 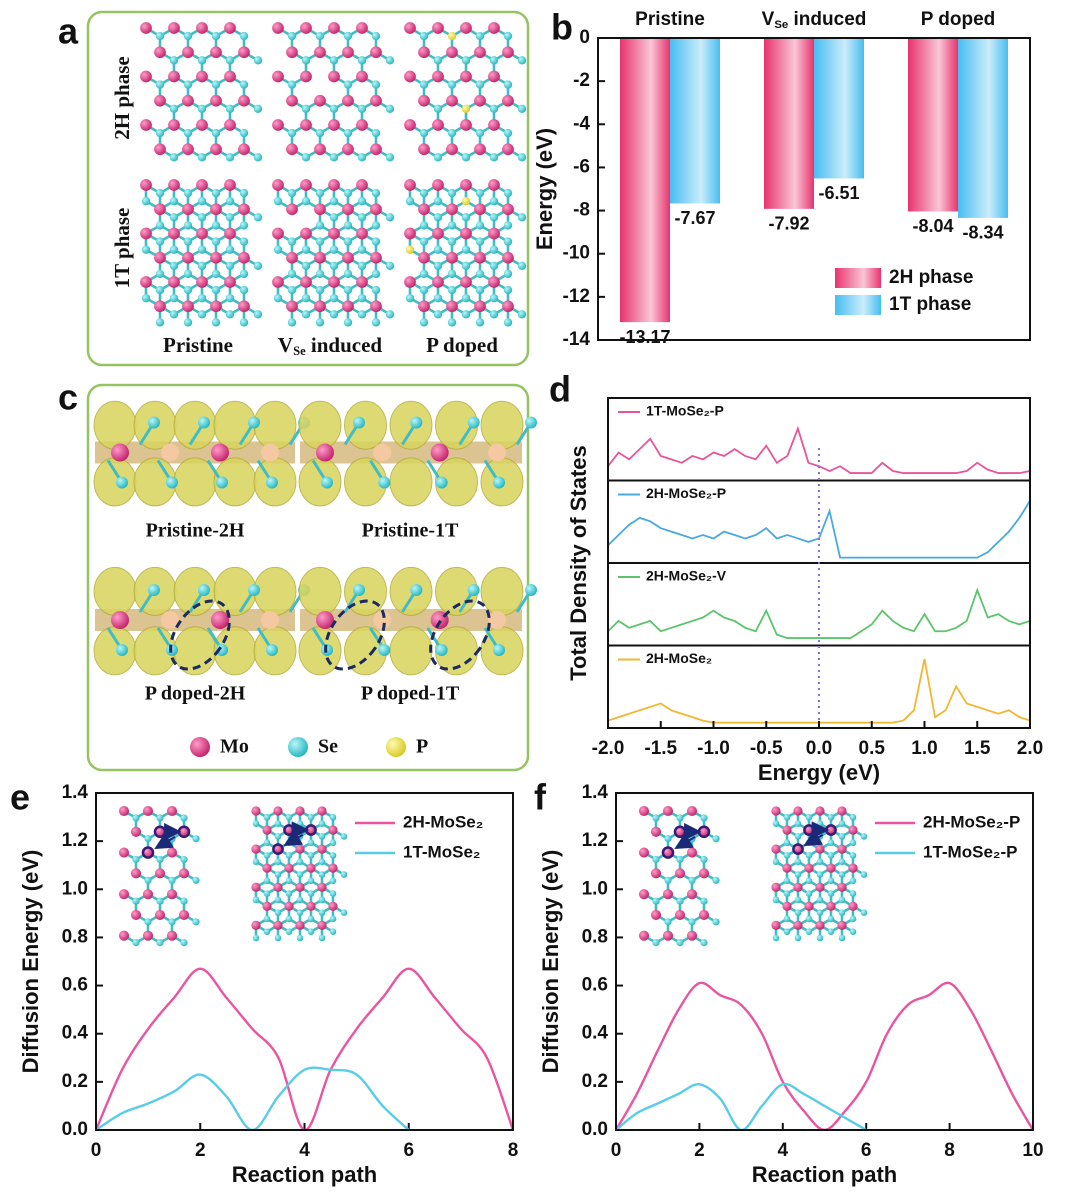 I want to click on y-tick-label: -6, so click(x=581, y=166).